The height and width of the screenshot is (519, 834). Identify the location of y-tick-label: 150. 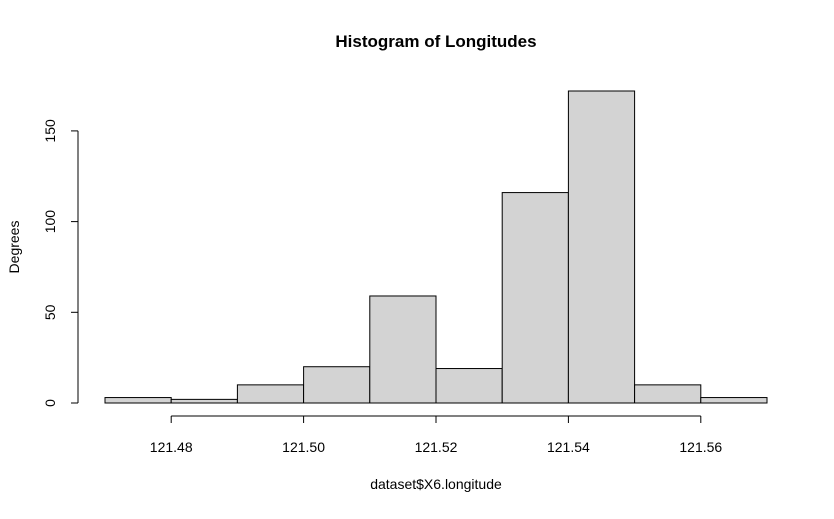
(50, 131).